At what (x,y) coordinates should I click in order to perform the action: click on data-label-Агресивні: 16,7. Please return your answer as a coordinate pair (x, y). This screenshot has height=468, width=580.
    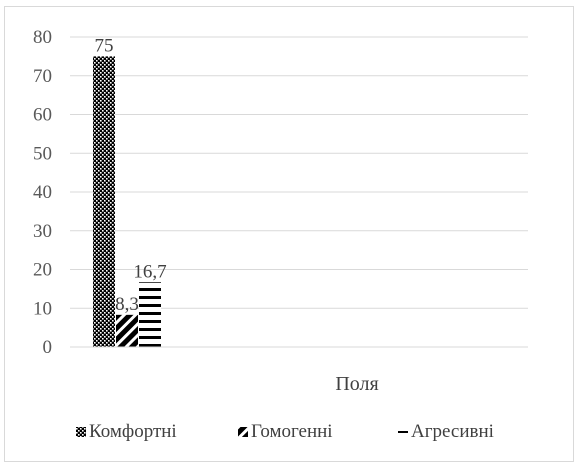
    Looking at the image, I should click on (149, 271).